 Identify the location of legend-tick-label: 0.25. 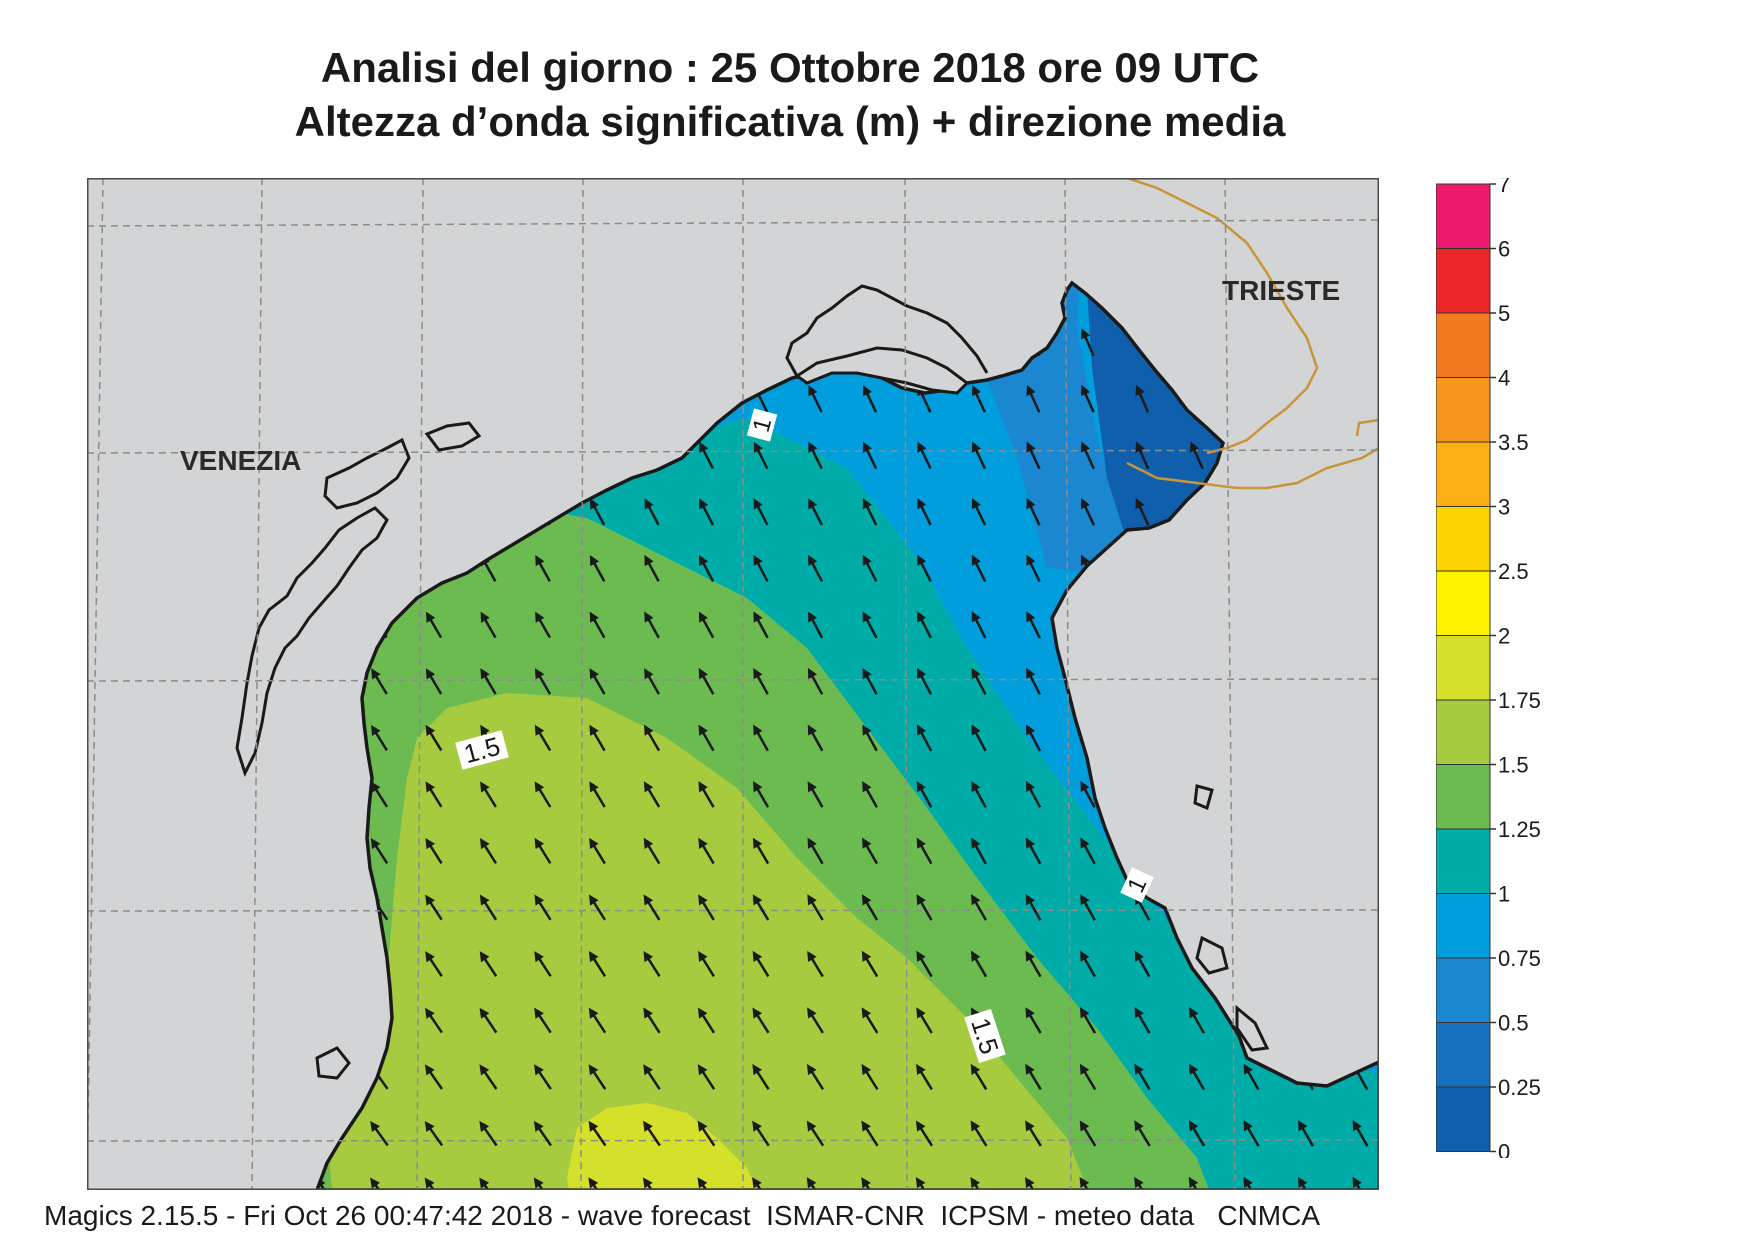
(1519, 1087).